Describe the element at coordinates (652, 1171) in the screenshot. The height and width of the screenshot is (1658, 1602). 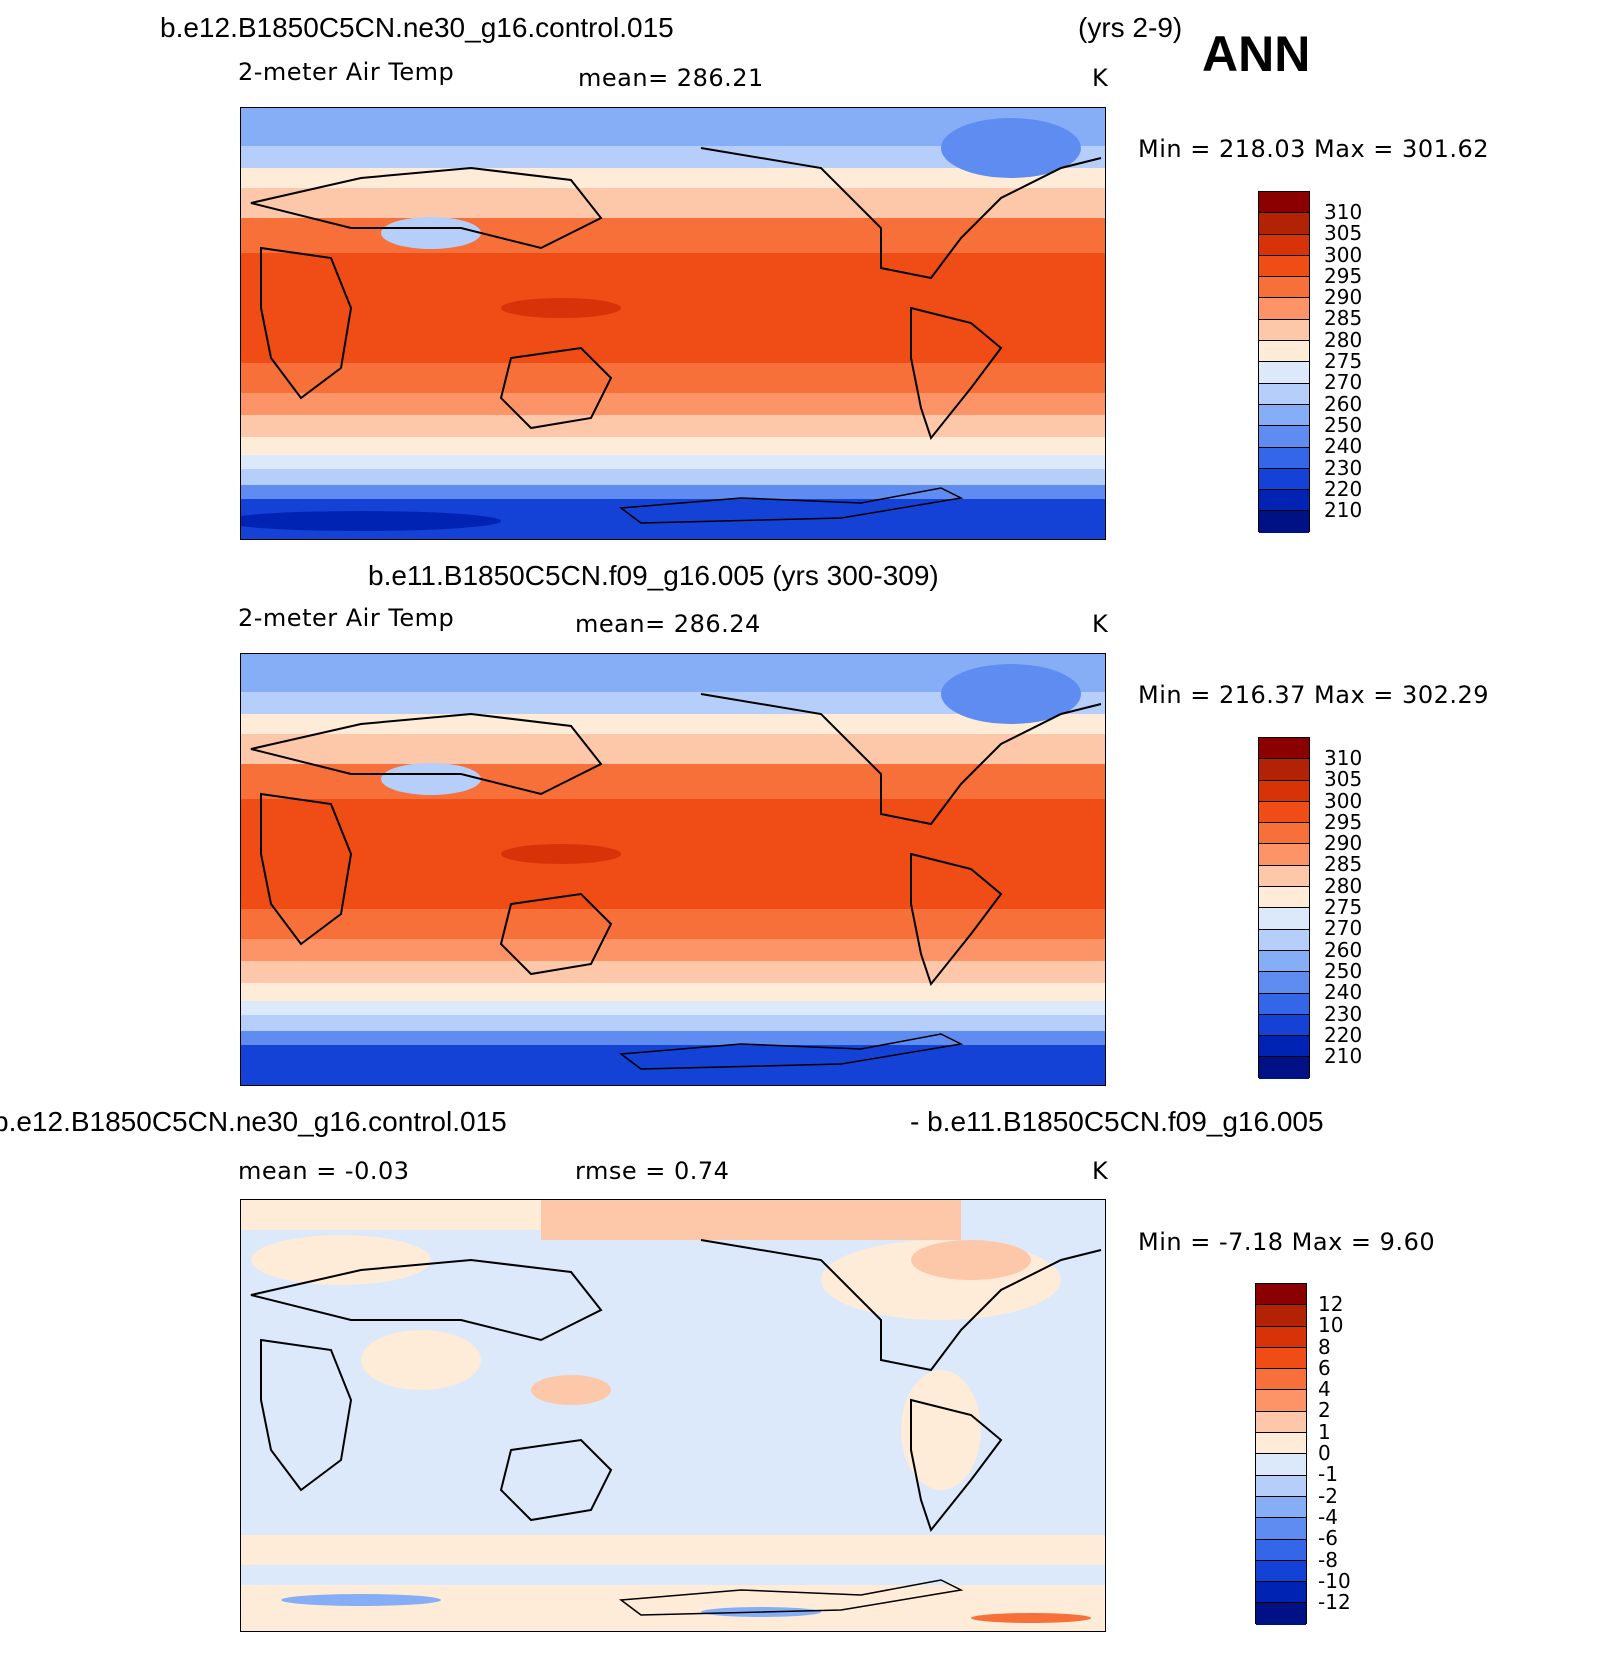
I see `panel3-rmse: rmse = 0.74` at that location.